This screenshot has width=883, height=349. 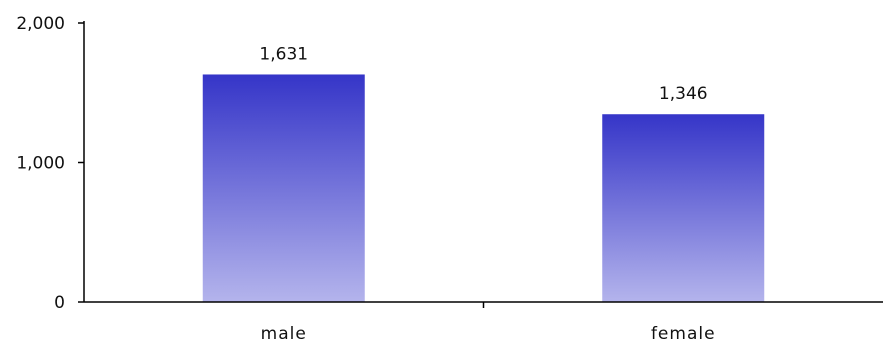 What do you see at coordinates (683, 94) in the screenshot?
I see `data-label-female: 1,346` at bounding box center [683, 94].